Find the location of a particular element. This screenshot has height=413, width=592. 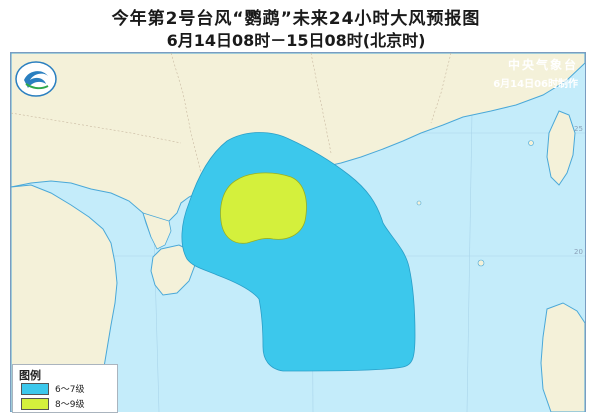

legend-swatch-yellow is located at coordinates (35, 404).